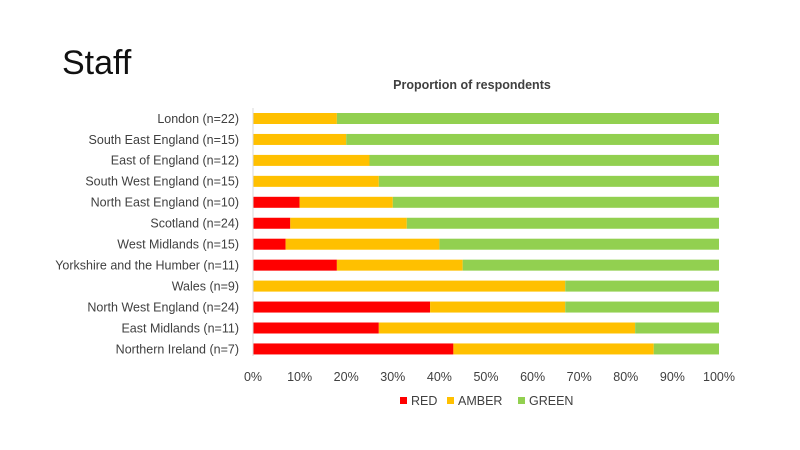 The image size is (800, 450). I want to click on legend: RED AMBER GREEN, so click(486, 401).